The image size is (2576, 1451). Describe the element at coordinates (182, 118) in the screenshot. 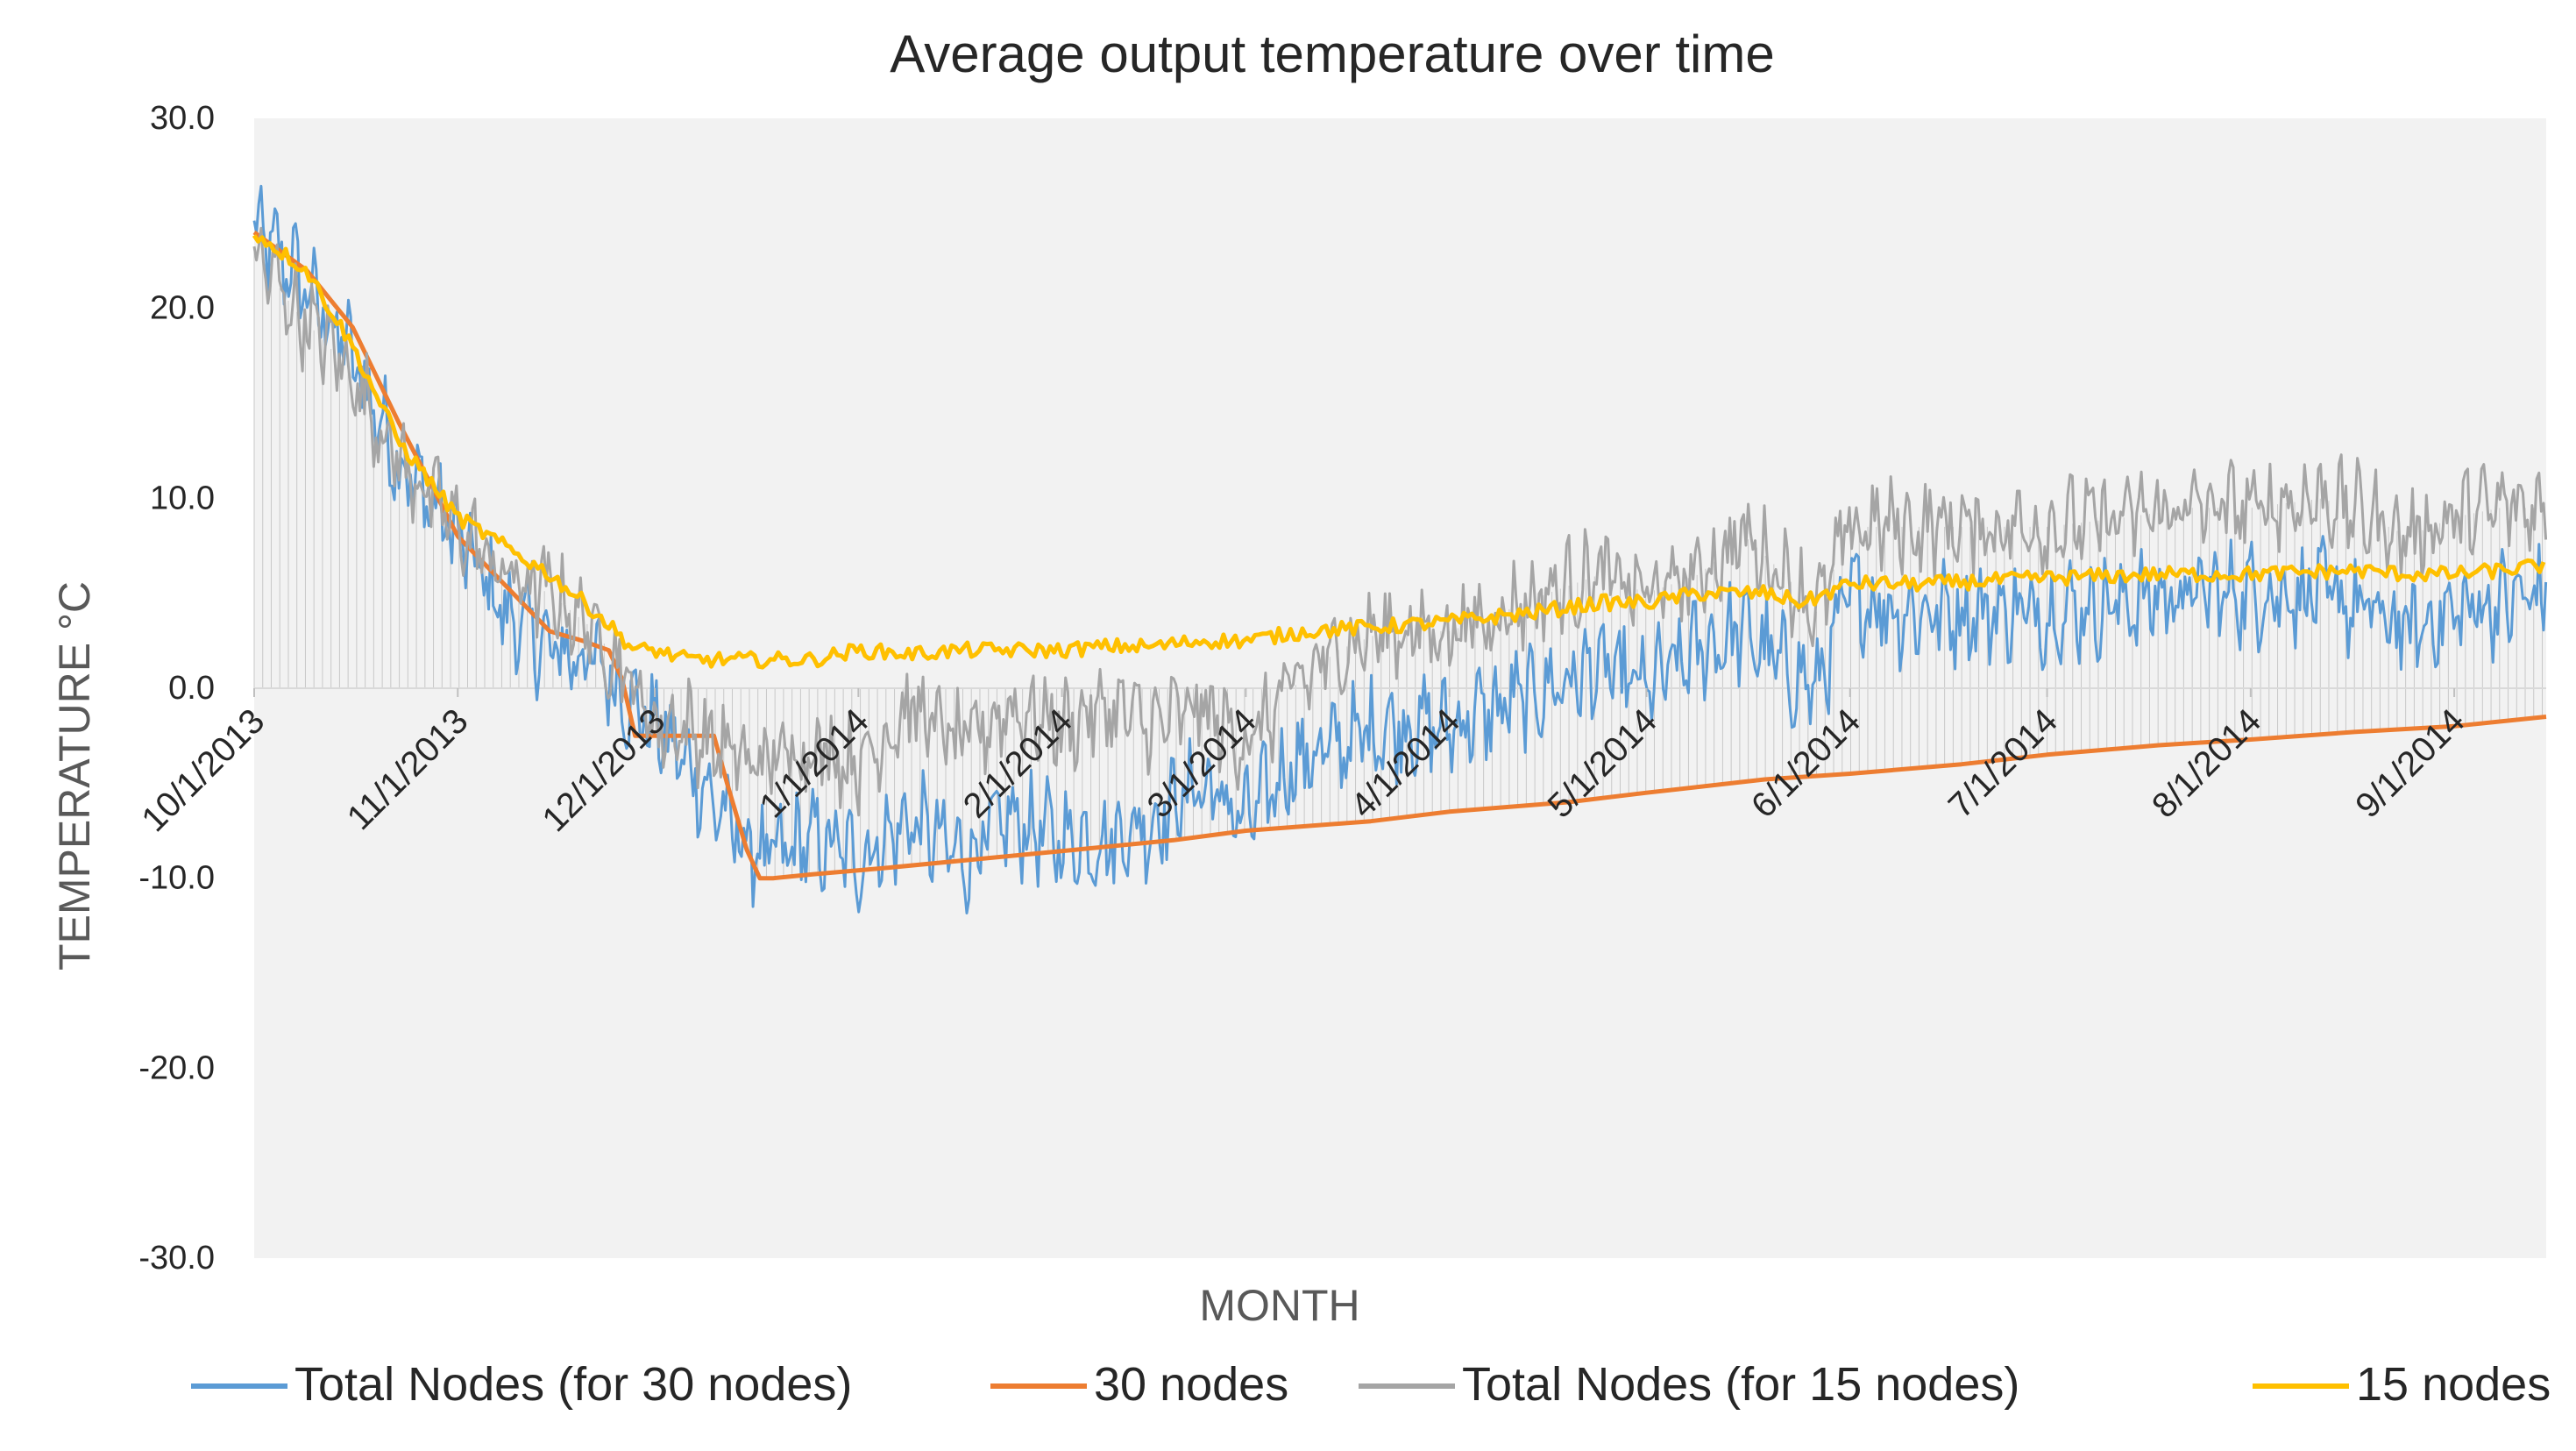

I see `y-tick-label: 30.0` at that location.